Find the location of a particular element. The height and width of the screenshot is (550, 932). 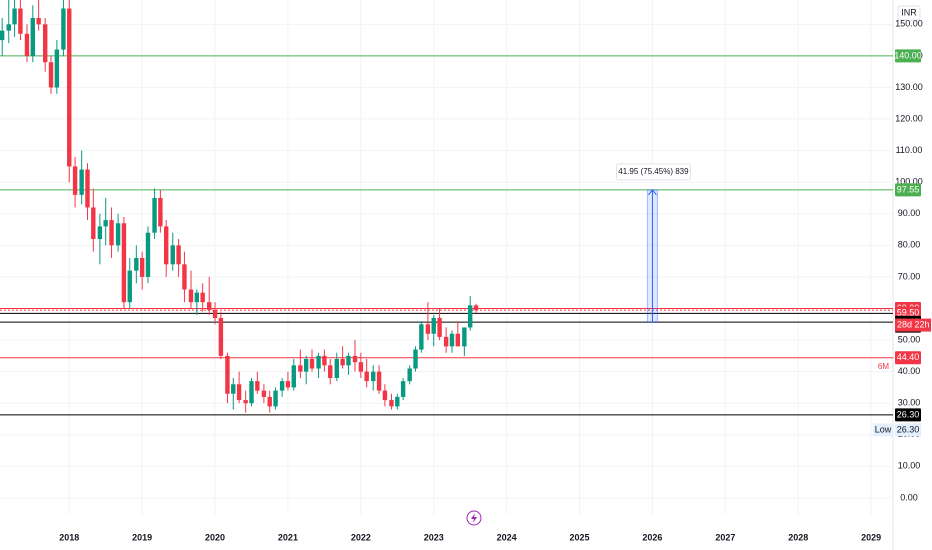

x-tick-label: 2021 is located at coordinates (288, 537).